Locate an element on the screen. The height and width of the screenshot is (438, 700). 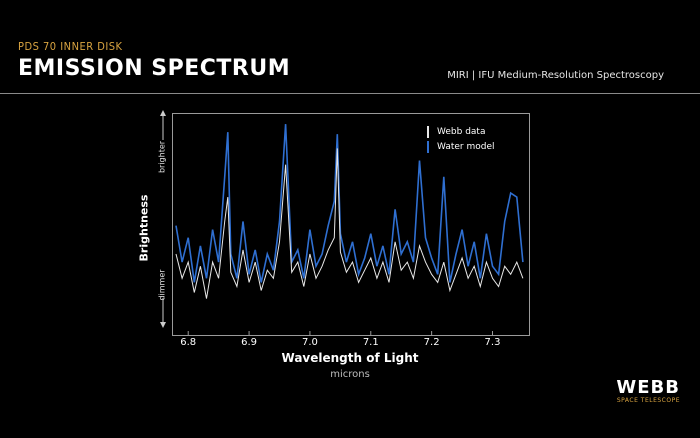
legend-swatch-water-model is located at coordinates (428, 146).